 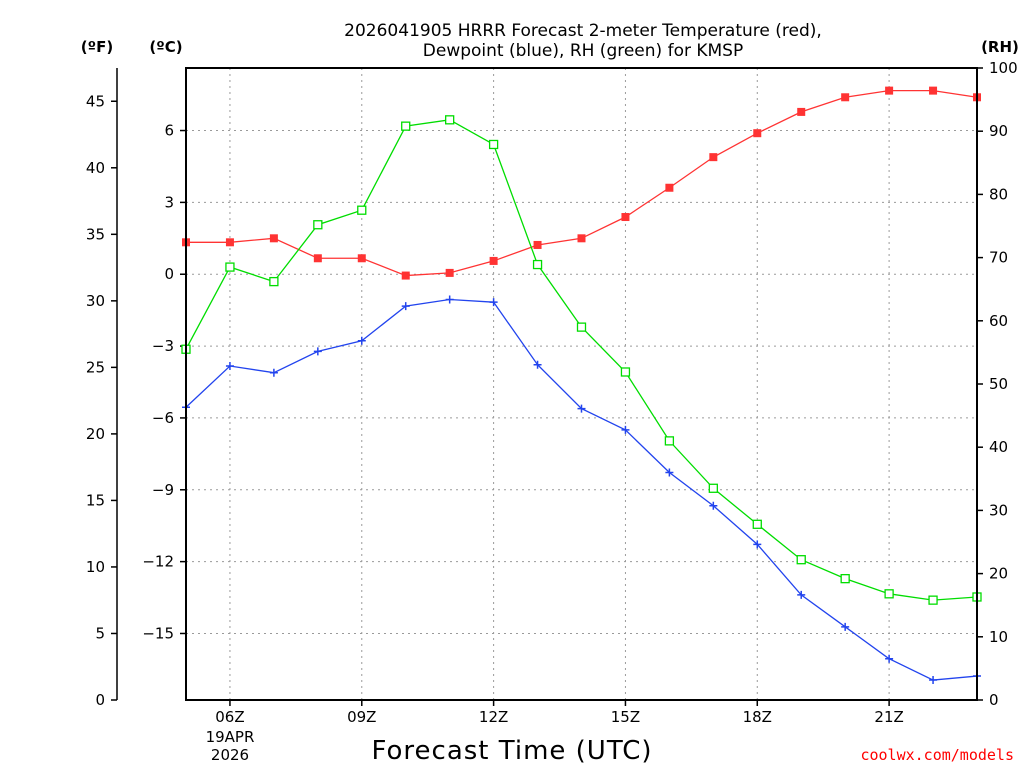 I want to click on x-axis-label: Forecast Time (UTC), so click(x=511, y=751).